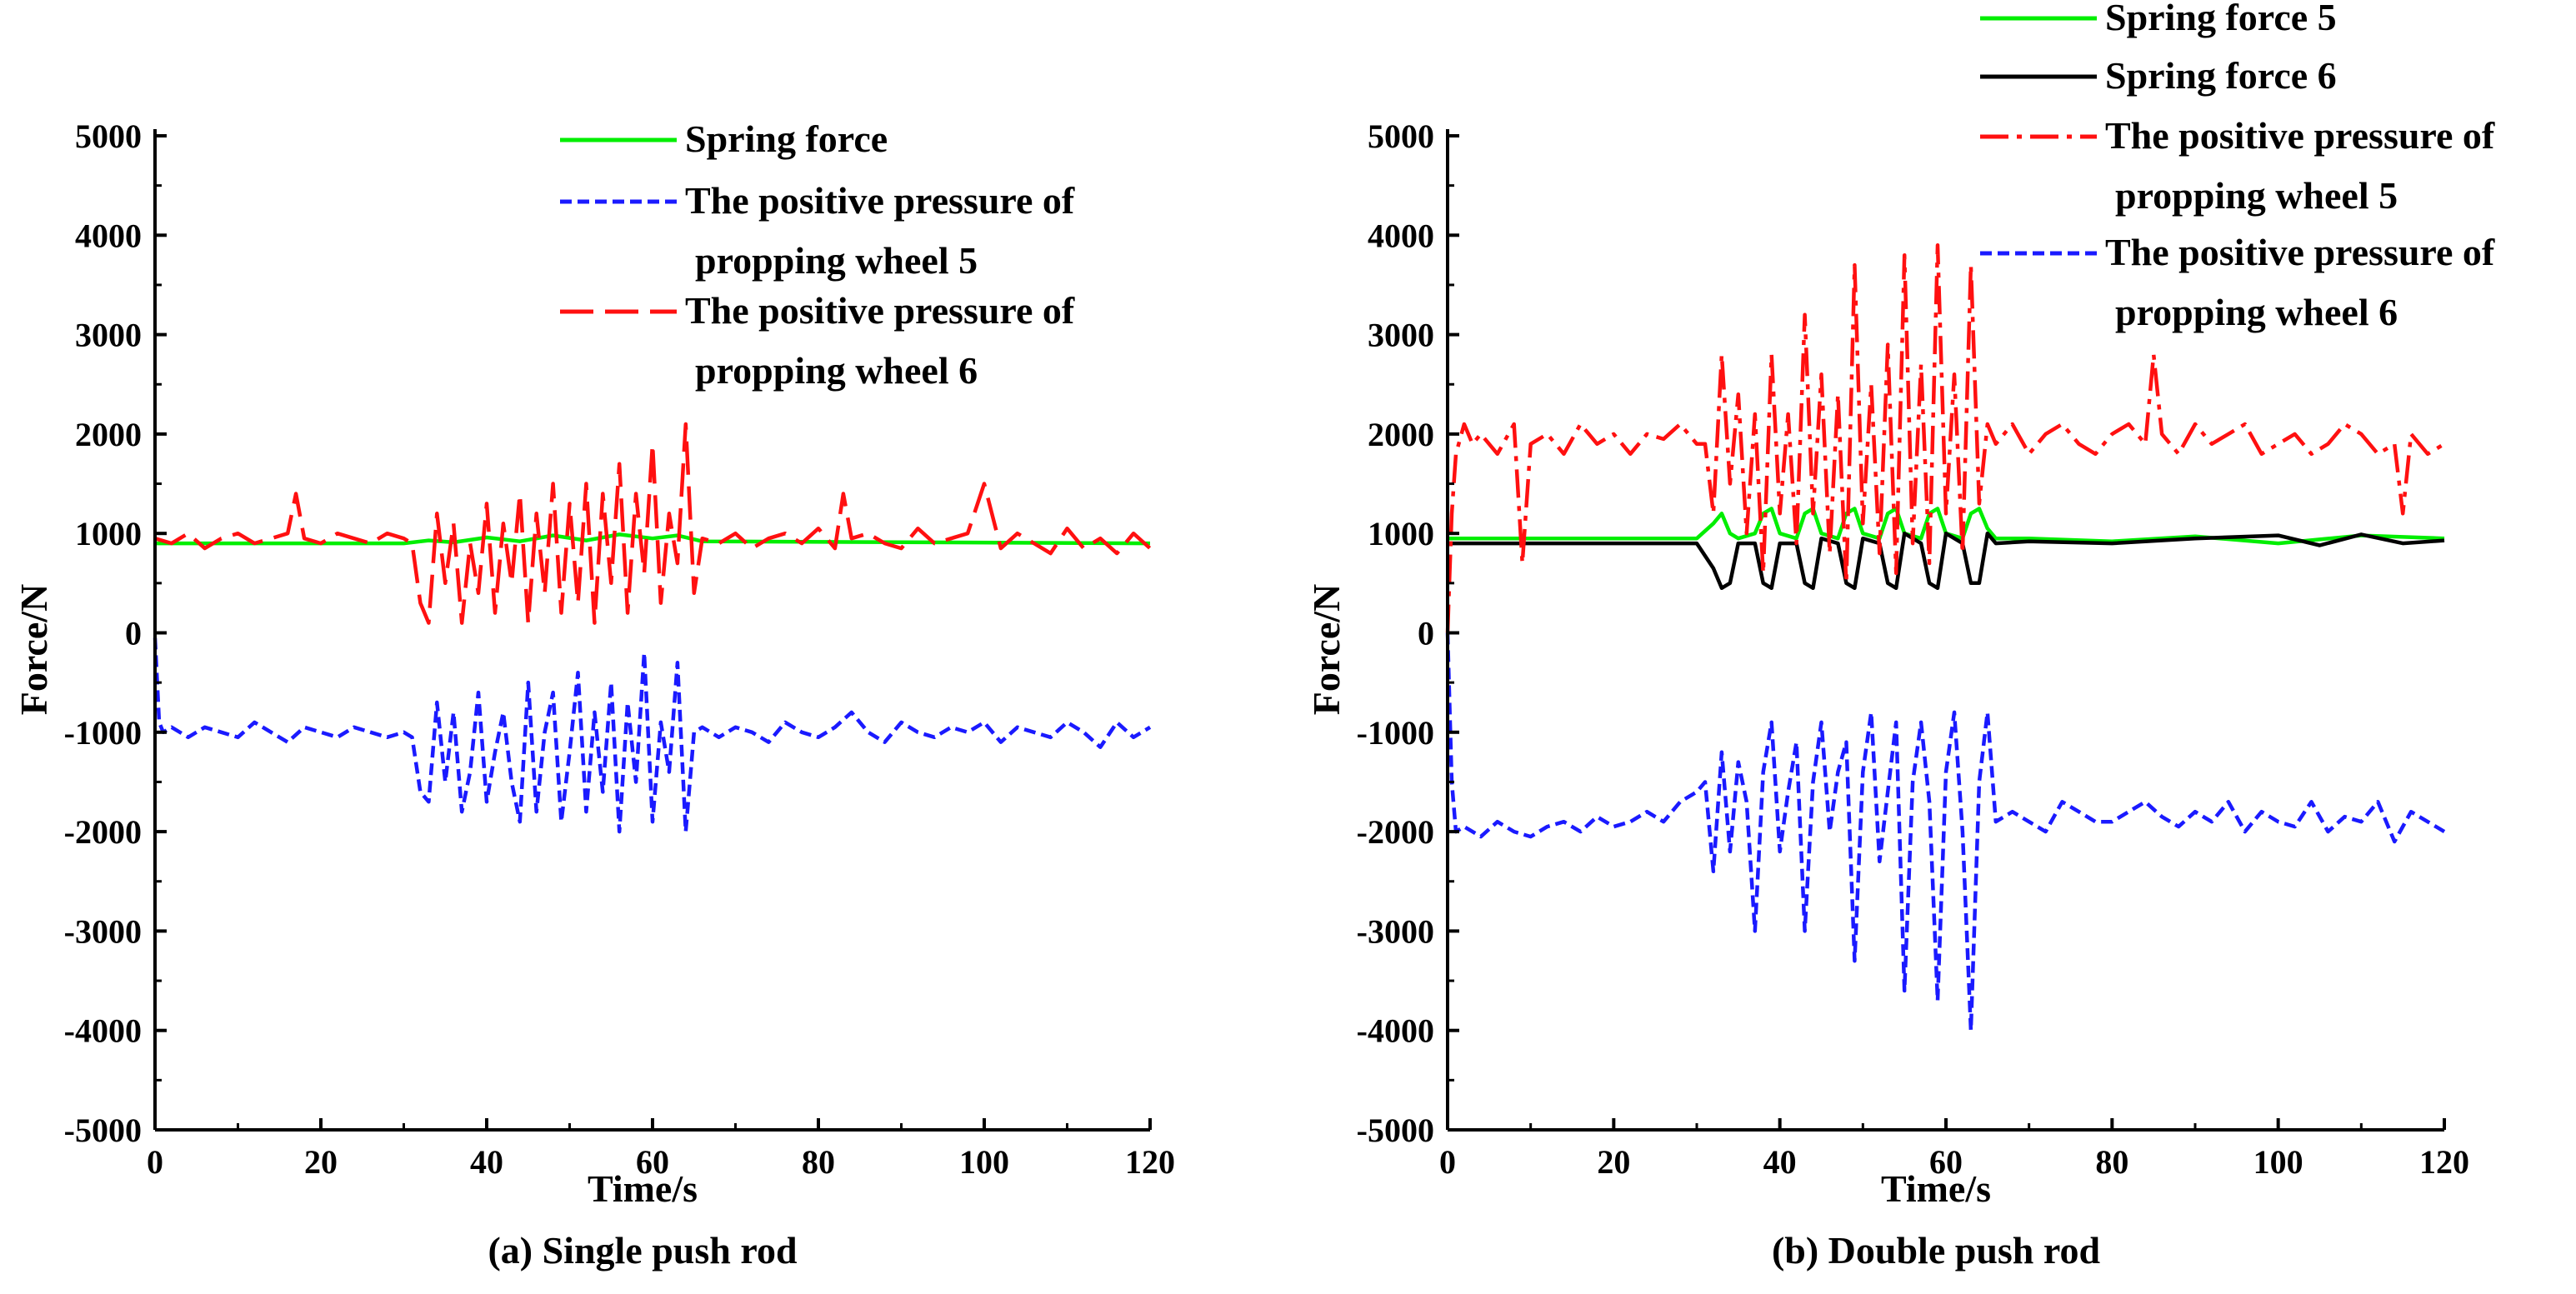  Describe the element at coordinates (2221, 19) in the screenshot. I see `legend-label: Spring force 5` at that location.